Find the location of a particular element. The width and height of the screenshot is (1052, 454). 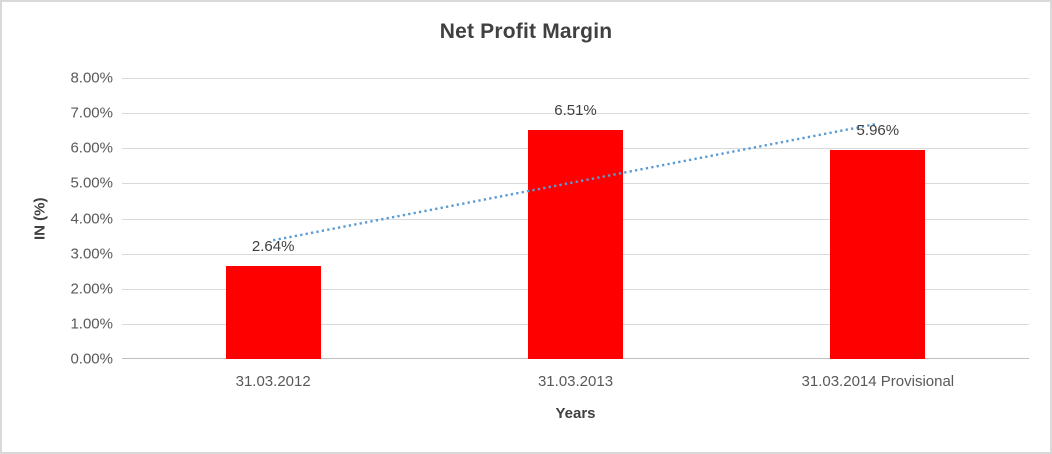

y-tick-label: 3.00% is located at coordinates (91, 254).